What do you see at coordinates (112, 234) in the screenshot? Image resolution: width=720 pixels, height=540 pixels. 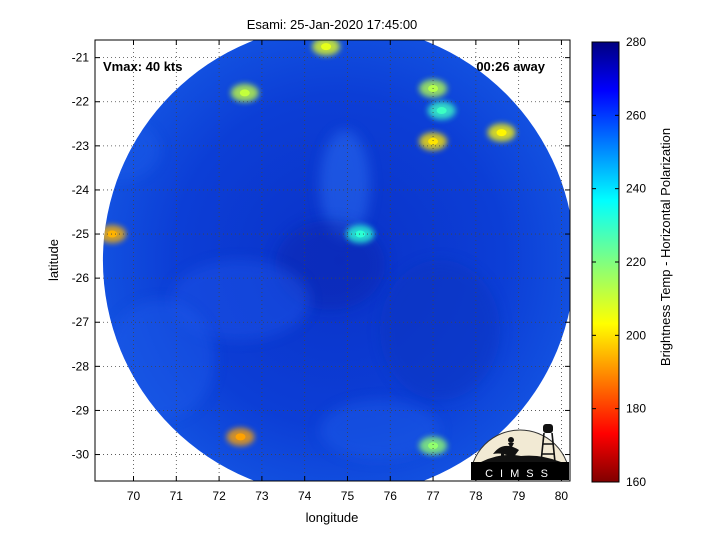 I see `feature-core-west-edge` at bounding box center [112, 234].